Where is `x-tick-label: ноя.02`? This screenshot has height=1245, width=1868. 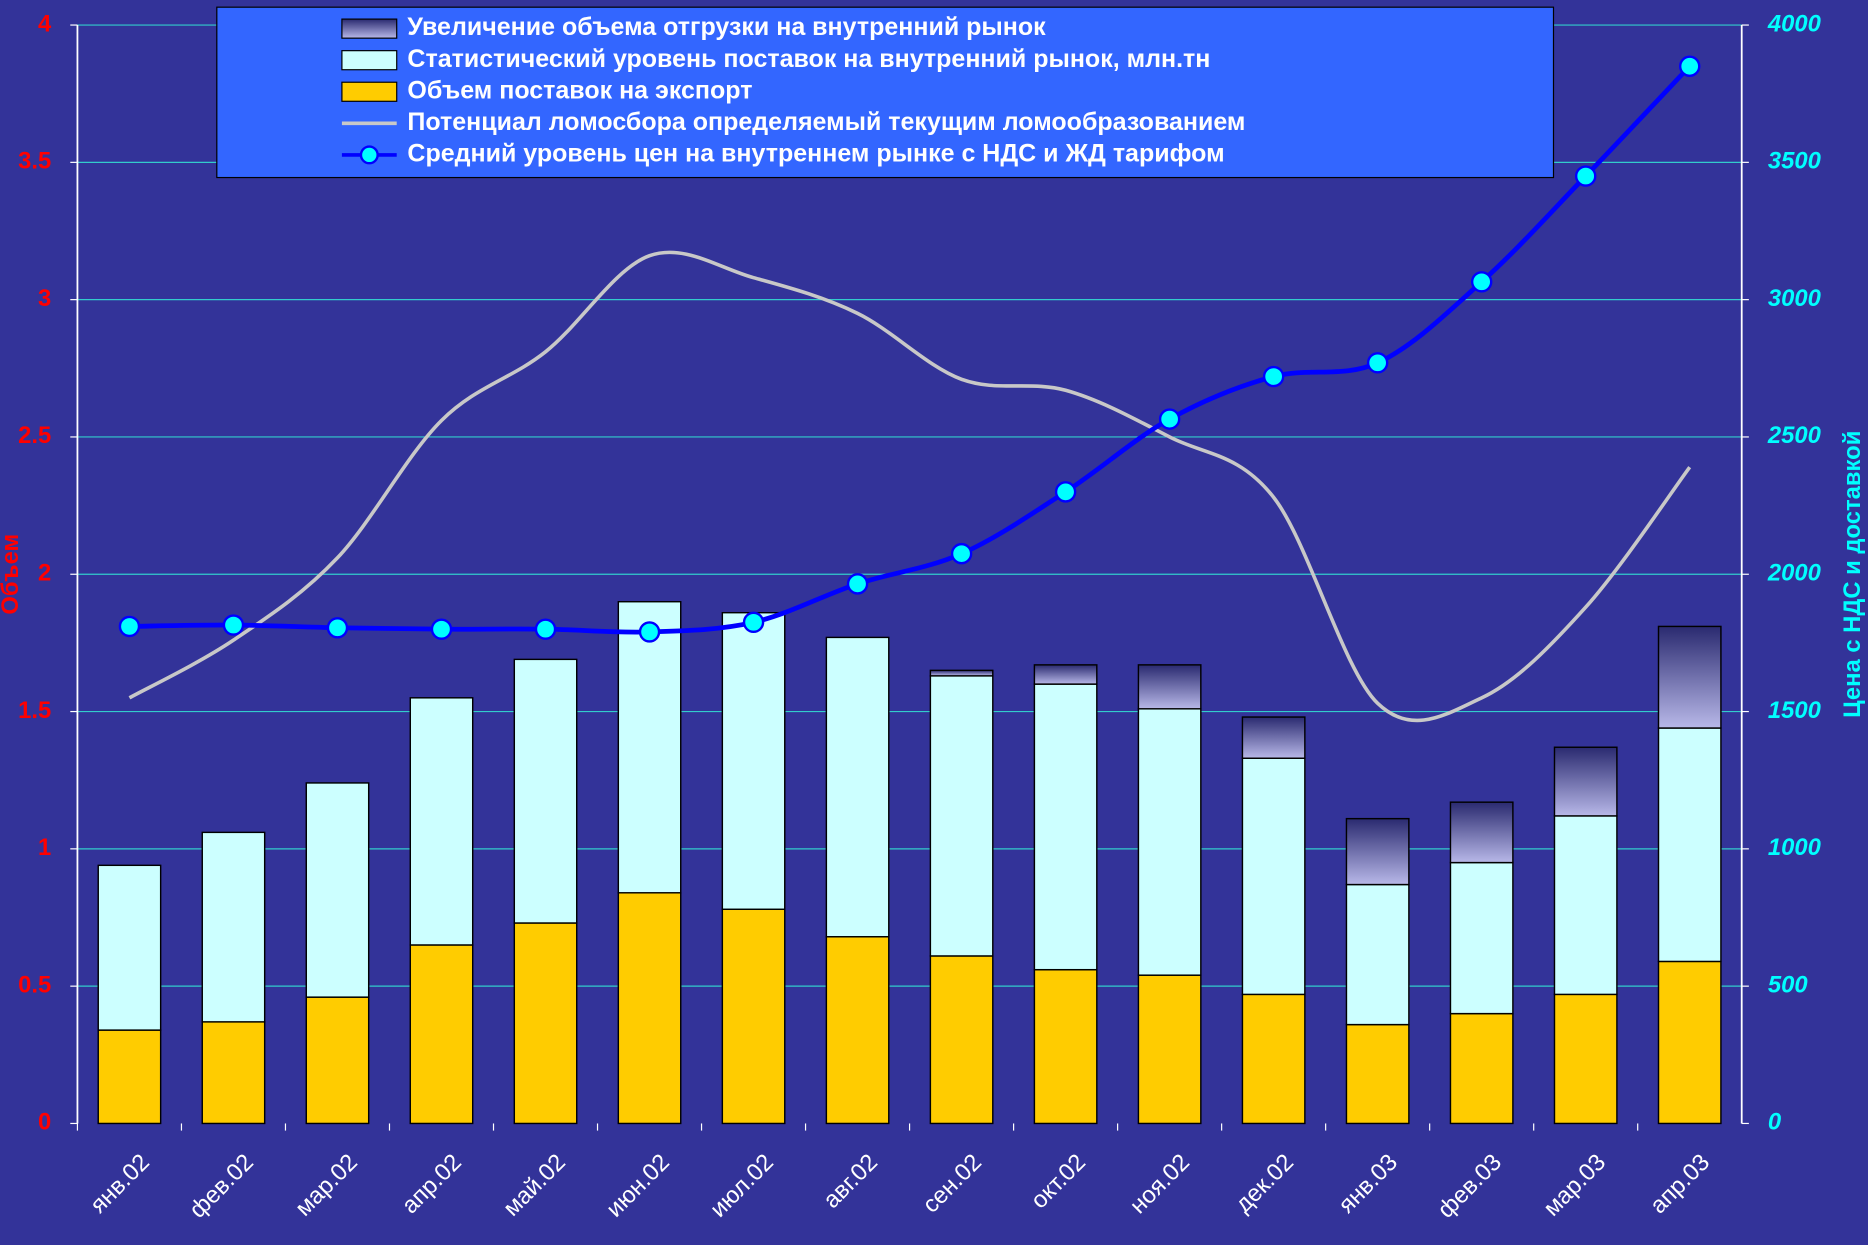 x-tick-label: ноя.02 is located at coordinates (1160, 1184).